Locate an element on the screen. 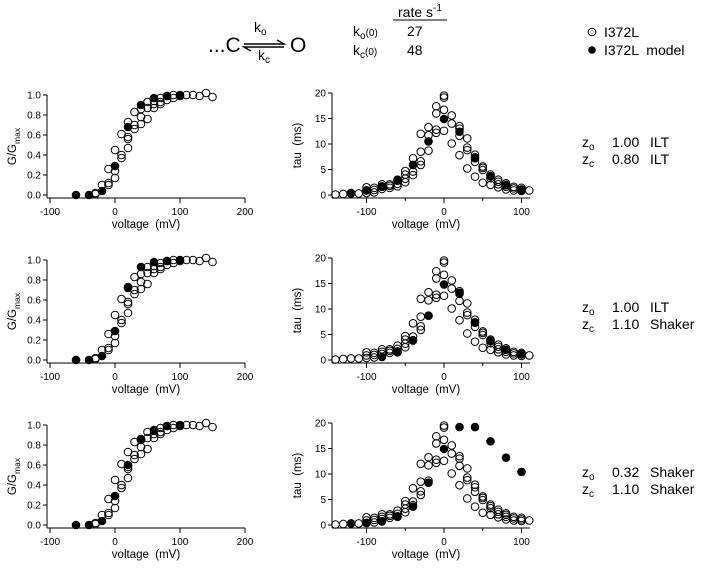 The width and height of the screenshot is (720, 571). legend-label: I372L is located at coordinates (621, 32).